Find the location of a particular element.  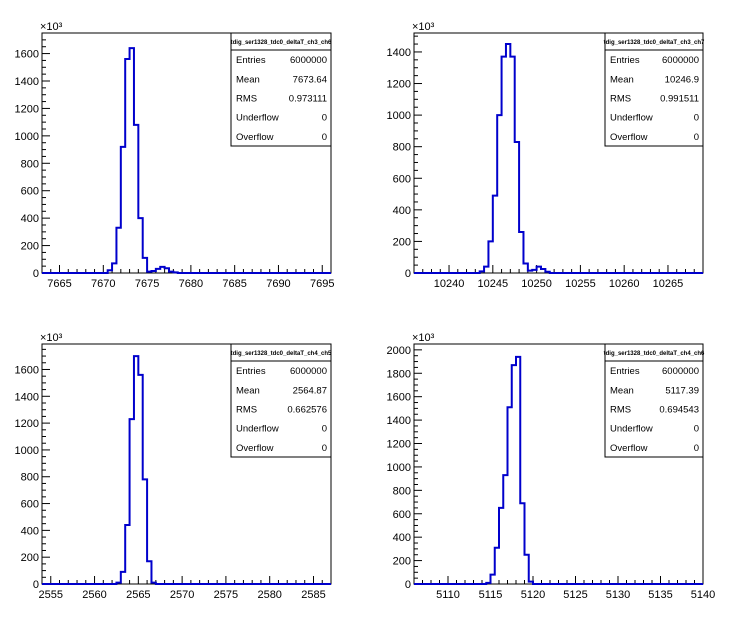

x-tick-label: 2560 is located at coordinates (94, 595).